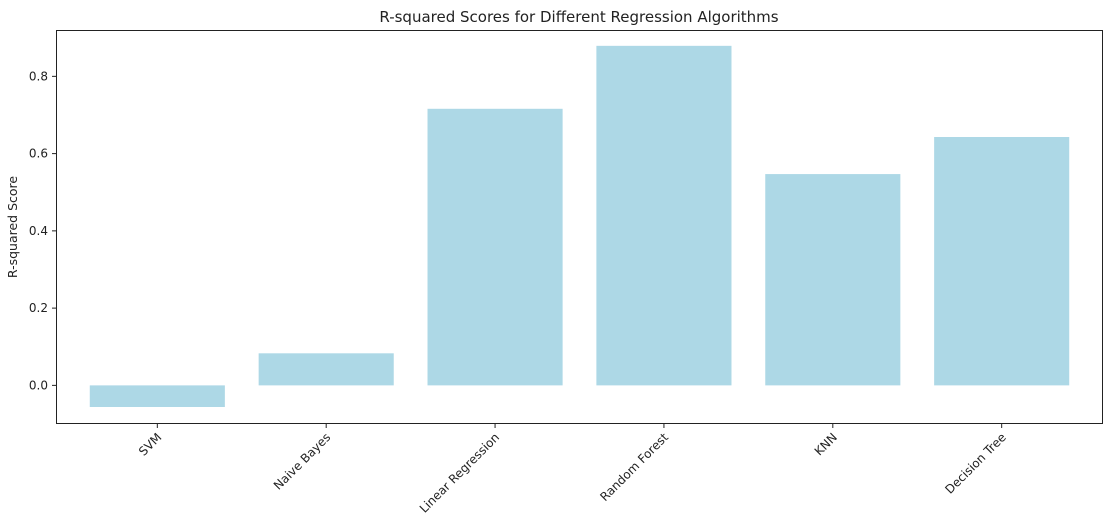 This screenshot has height=527, width=1111. I want to click on x-tick-label: Random Forest, so click(634, 467).